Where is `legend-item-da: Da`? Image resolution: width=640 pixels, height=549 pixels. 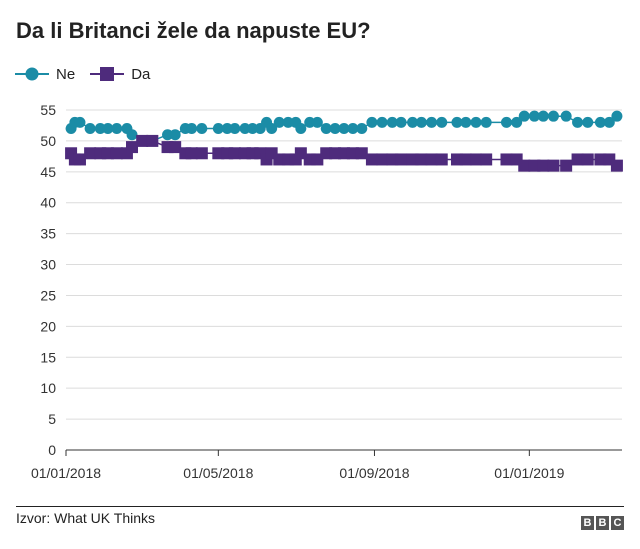
legend-item-da: Da is located at coordinates (119, 74).